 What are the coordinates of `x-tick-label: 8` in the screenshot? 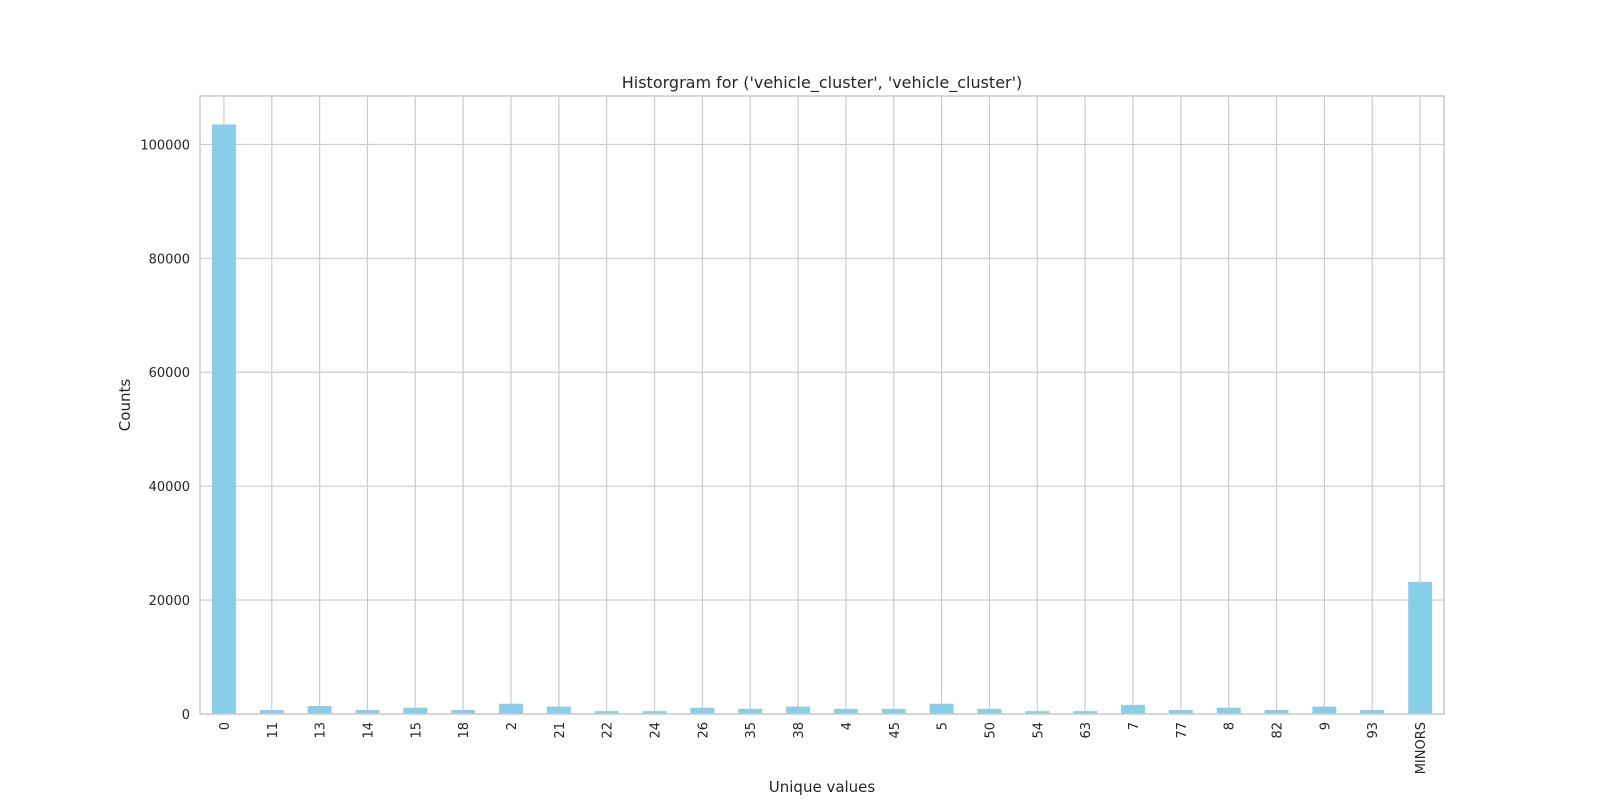 It's located at (1230, 726).